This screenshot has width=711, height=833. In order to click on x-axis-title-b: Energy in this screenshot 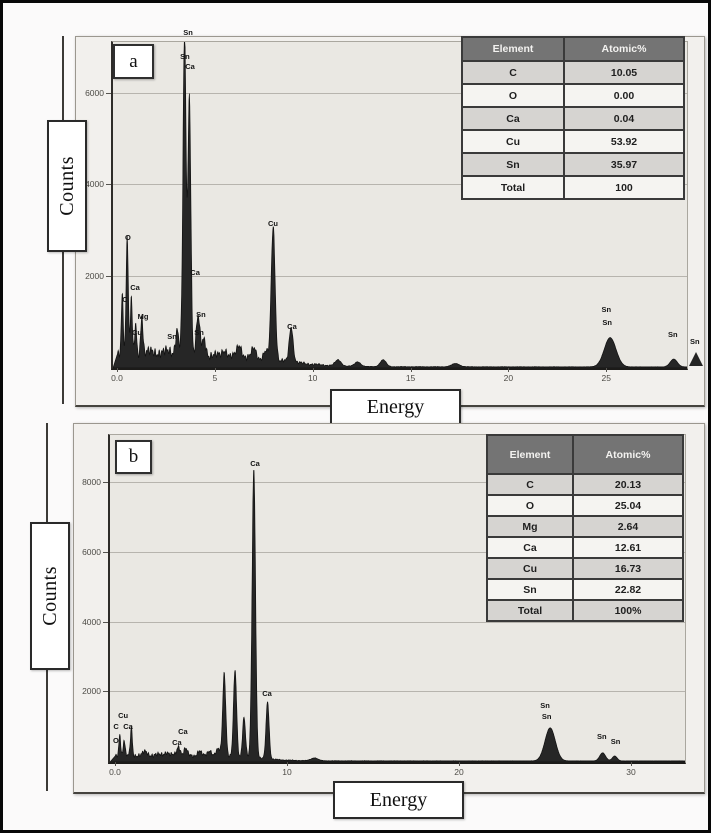, I will do `click(398, 799)`.